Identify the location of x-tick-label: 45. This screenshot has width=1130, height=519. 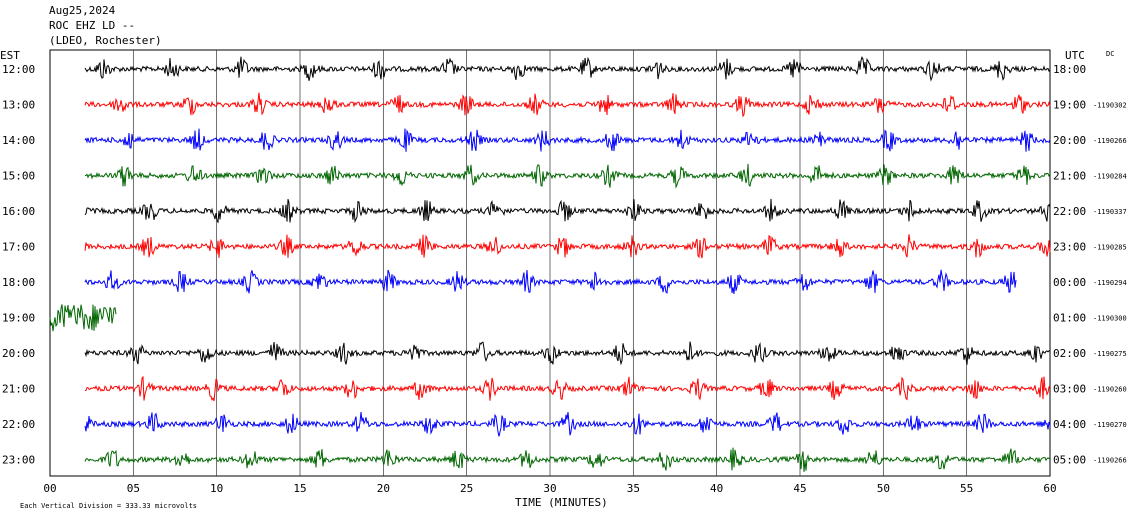
(799, 488).